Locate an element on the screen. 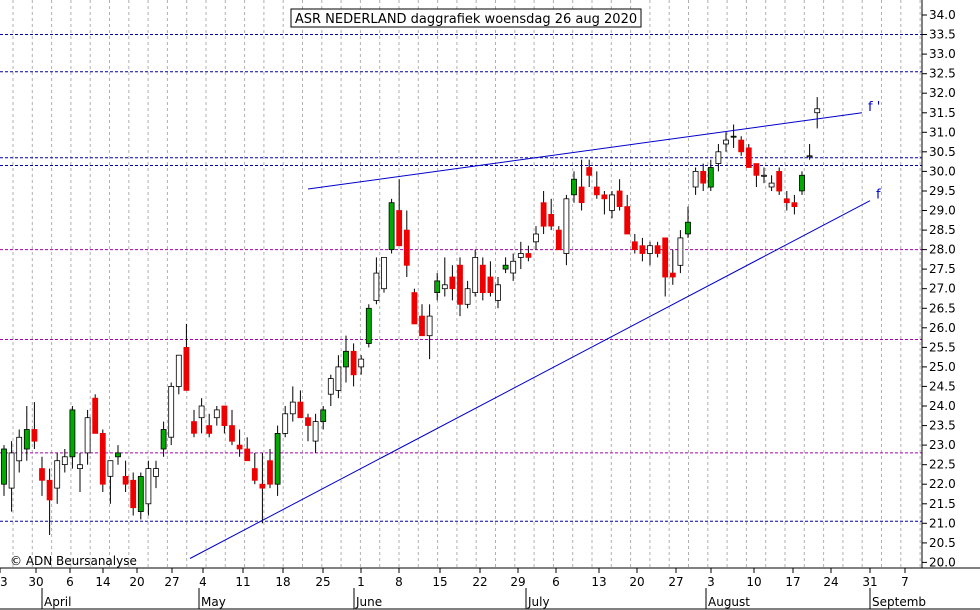 The width and height of the screenshot is (980, 610). y-tick-label: 25.0 is located at coordinates (942, 367).